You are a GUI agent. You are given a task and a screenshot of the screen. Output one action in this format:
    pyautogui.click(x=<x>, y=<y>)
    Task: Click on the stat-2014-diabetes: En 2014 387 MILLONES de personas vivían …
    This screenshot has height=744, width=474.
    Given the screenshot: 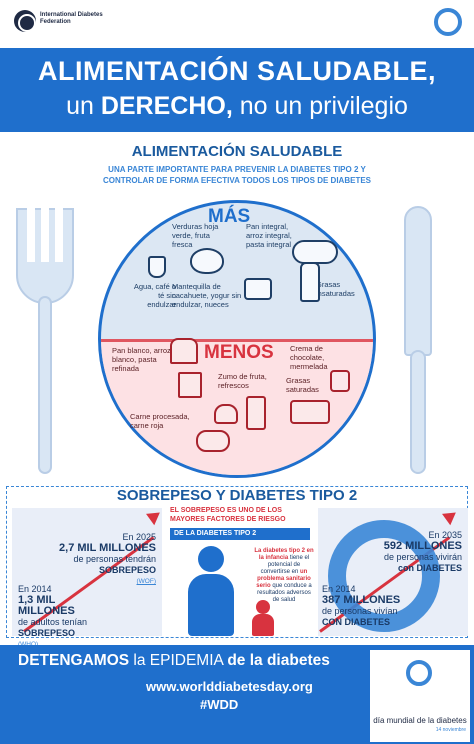 What is the action you would take?
    pyautogui.click(x=361, y=605)
    